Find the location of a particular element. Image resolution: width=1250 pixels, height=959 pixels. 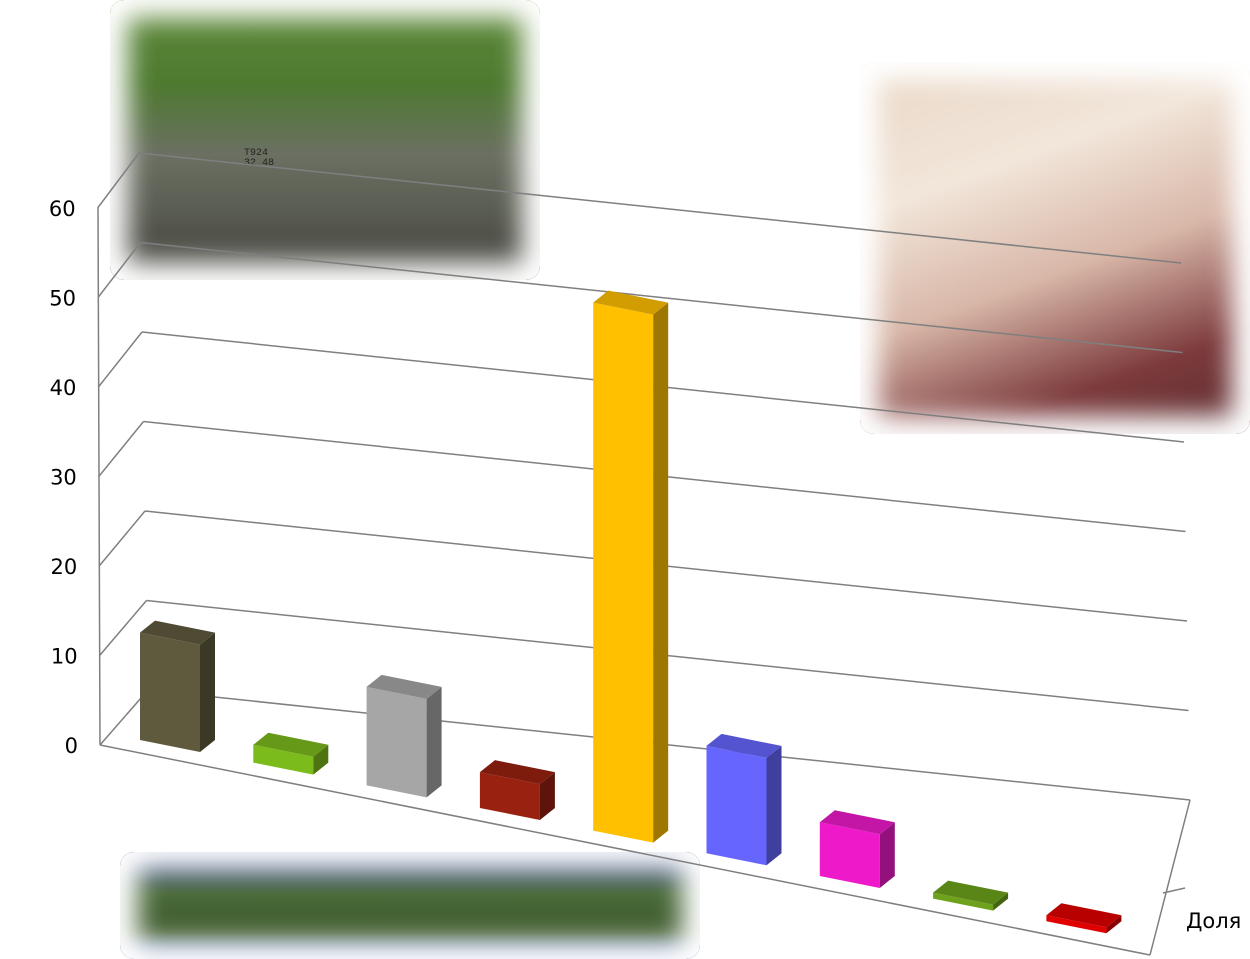

y-axis-line is located at coordinates (99, 476).